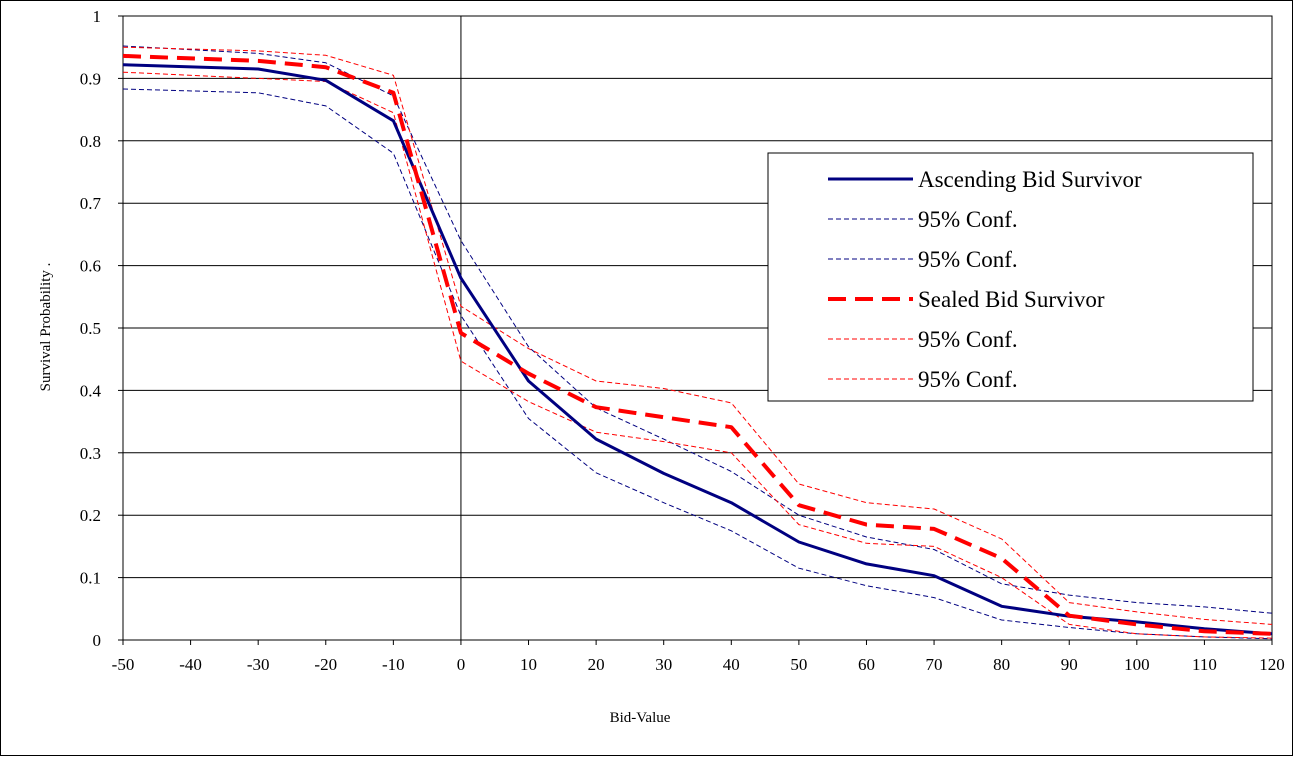 This screenshot has width=1294, height=757. What do you see at coordinates (1204, 664) in the screenshot?
I see `x-tick-label: 110` at bounding box center [1204, 664].